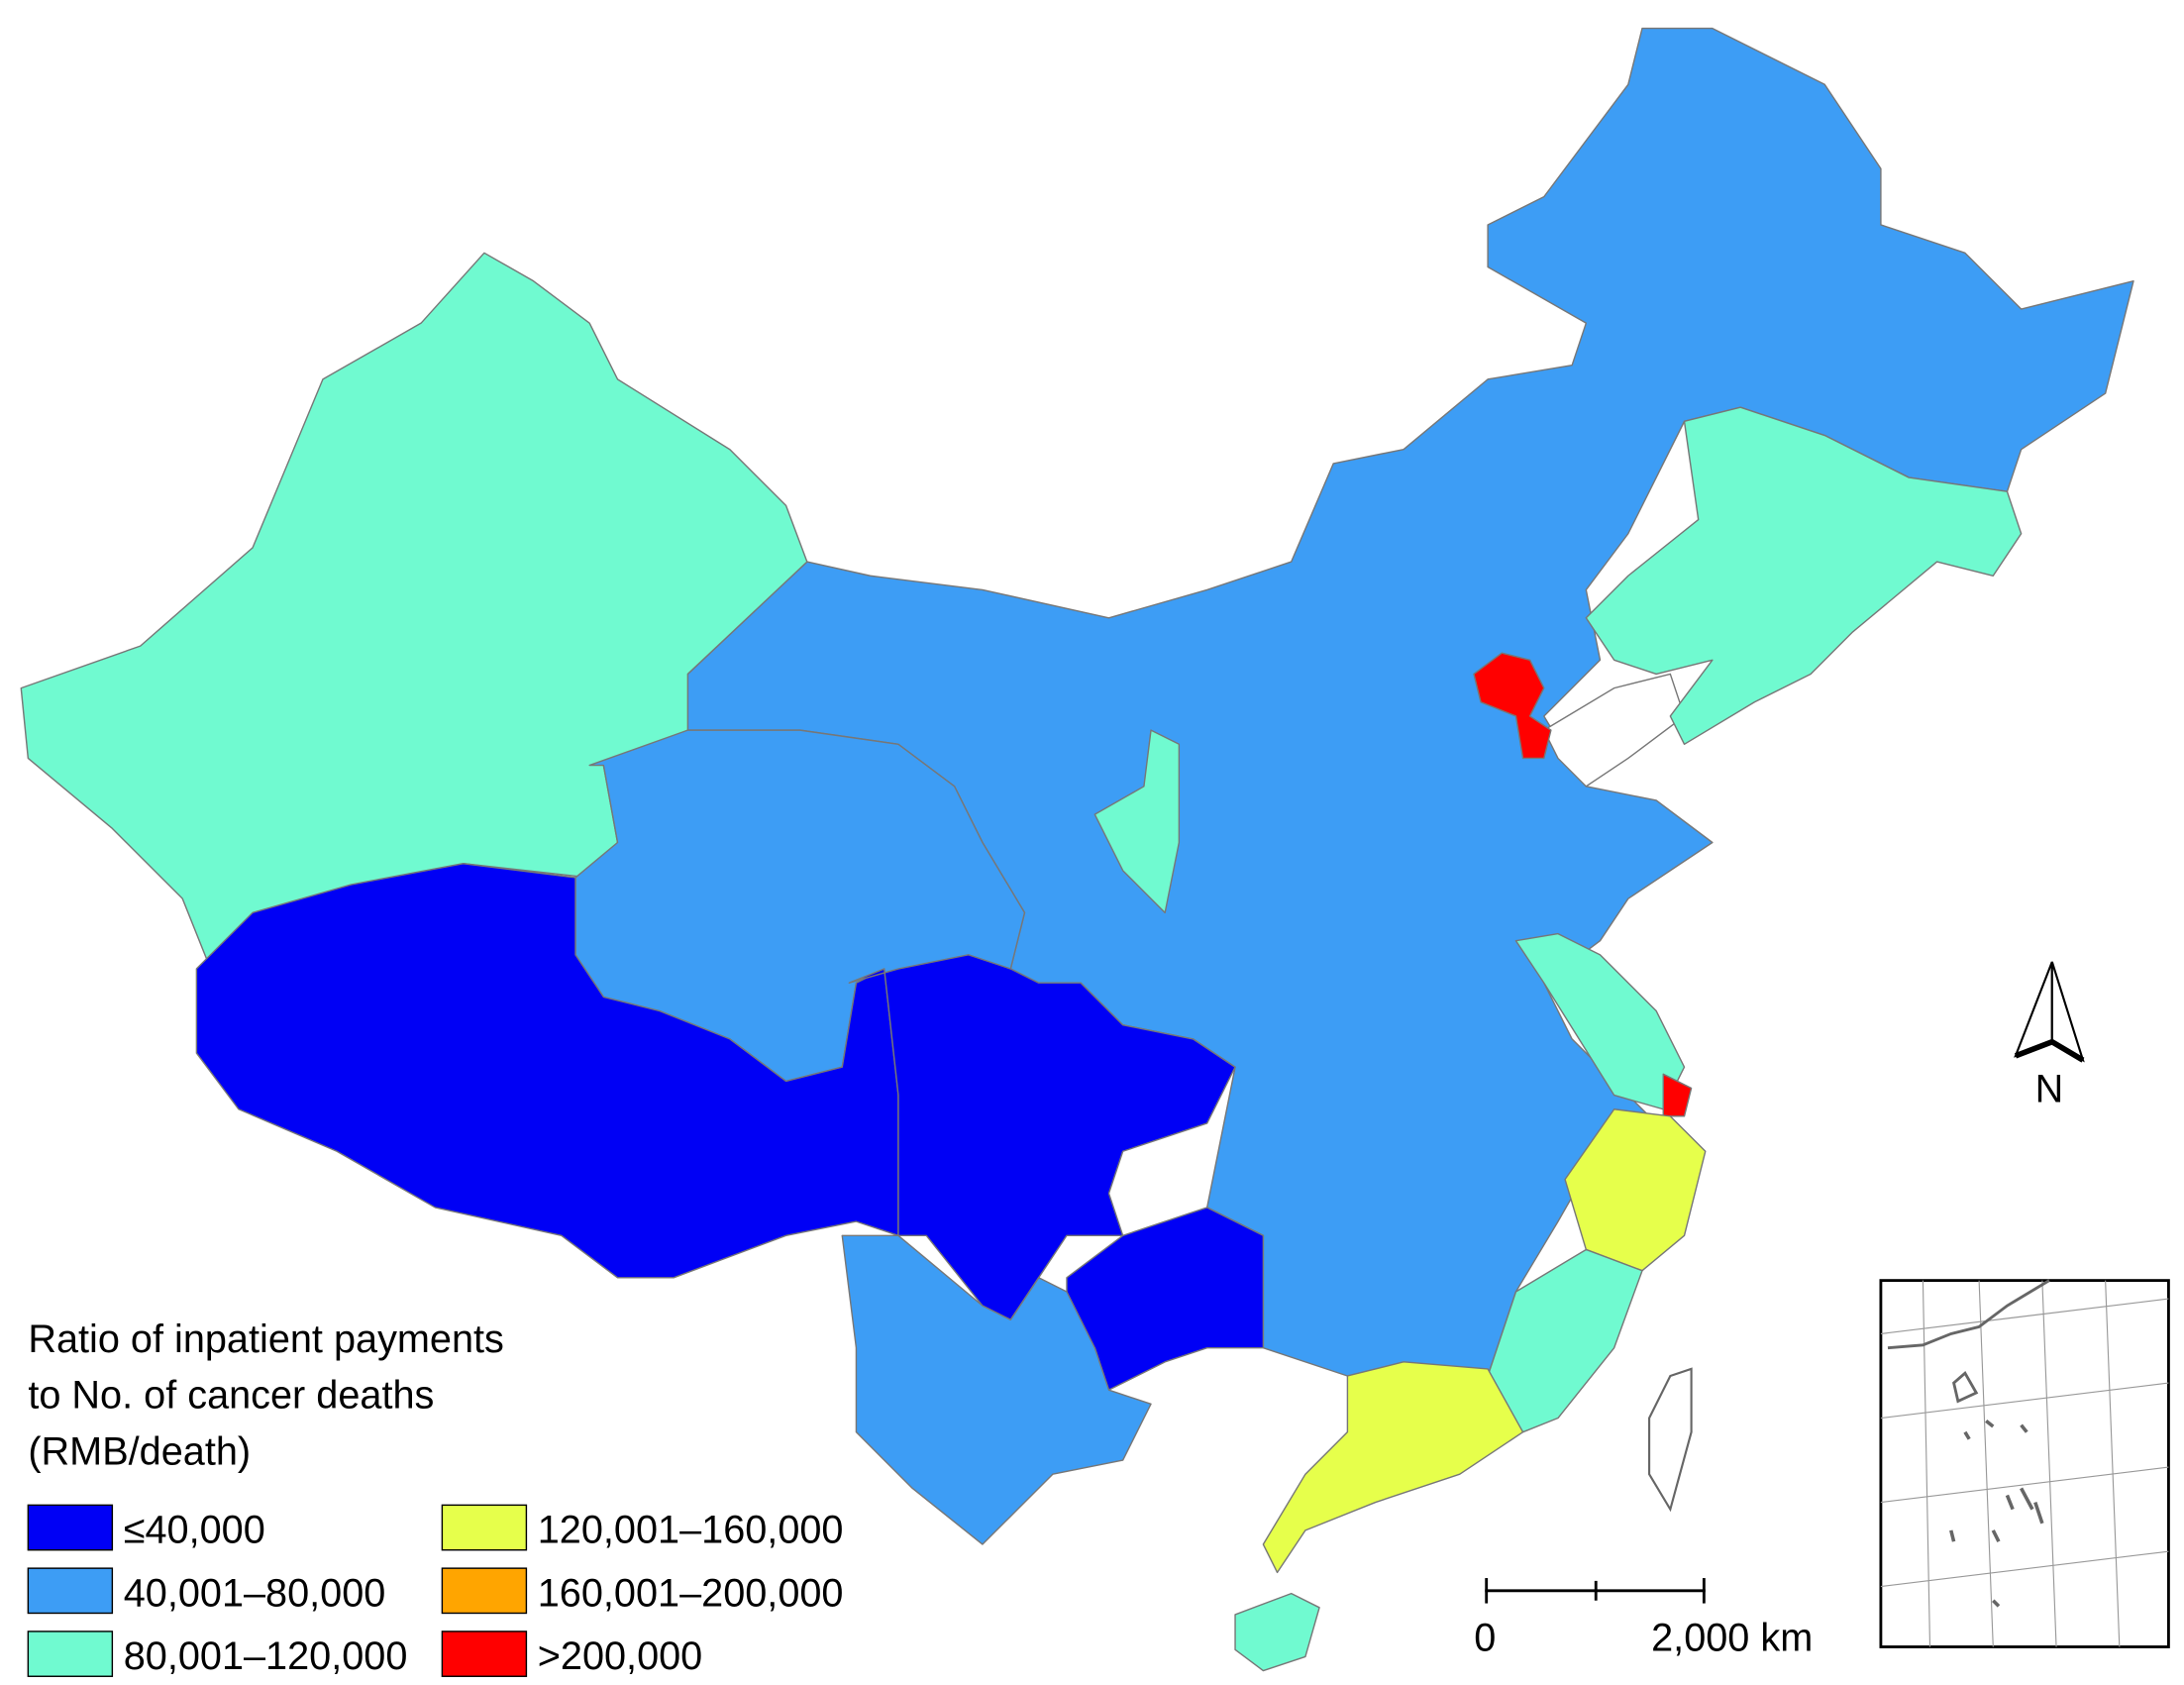 This screenshot has width=2184, height=1685. Describe the element at coordinates (266, 1656) in the screenshot. I see `legend-label: 80,001–120,000` at that location.